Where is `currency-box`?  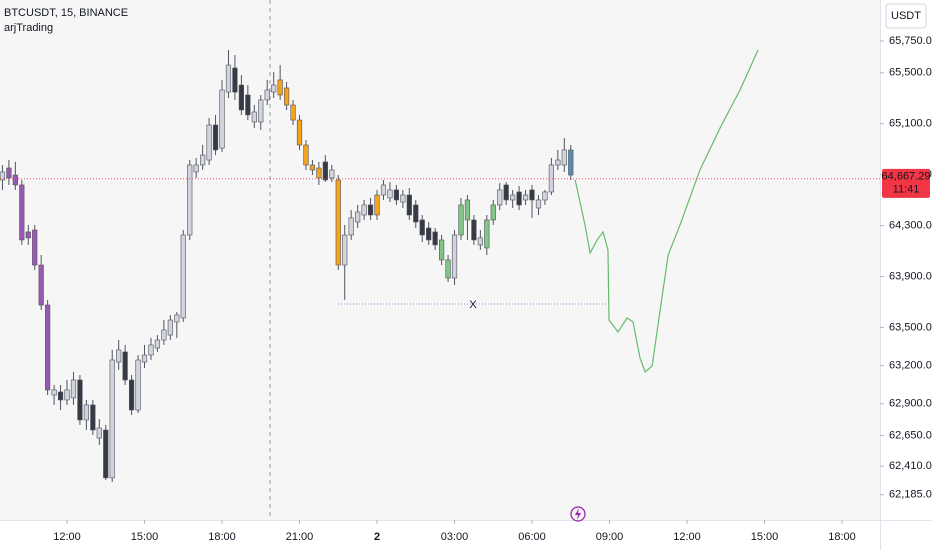
currency-box is located at coordinates (906, 16).